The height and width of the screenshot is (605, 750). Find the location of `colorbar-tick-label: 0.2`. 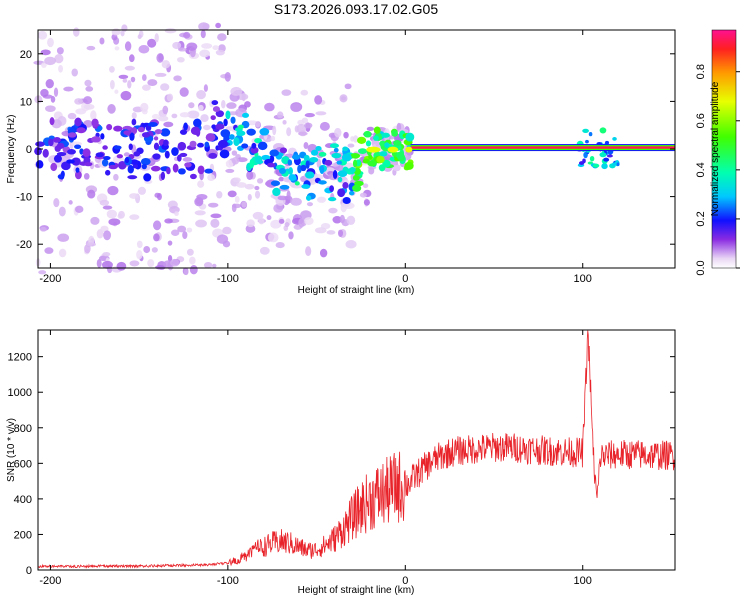

colorbar-tick-label: 0.2 is located at coordinates (701, 218).